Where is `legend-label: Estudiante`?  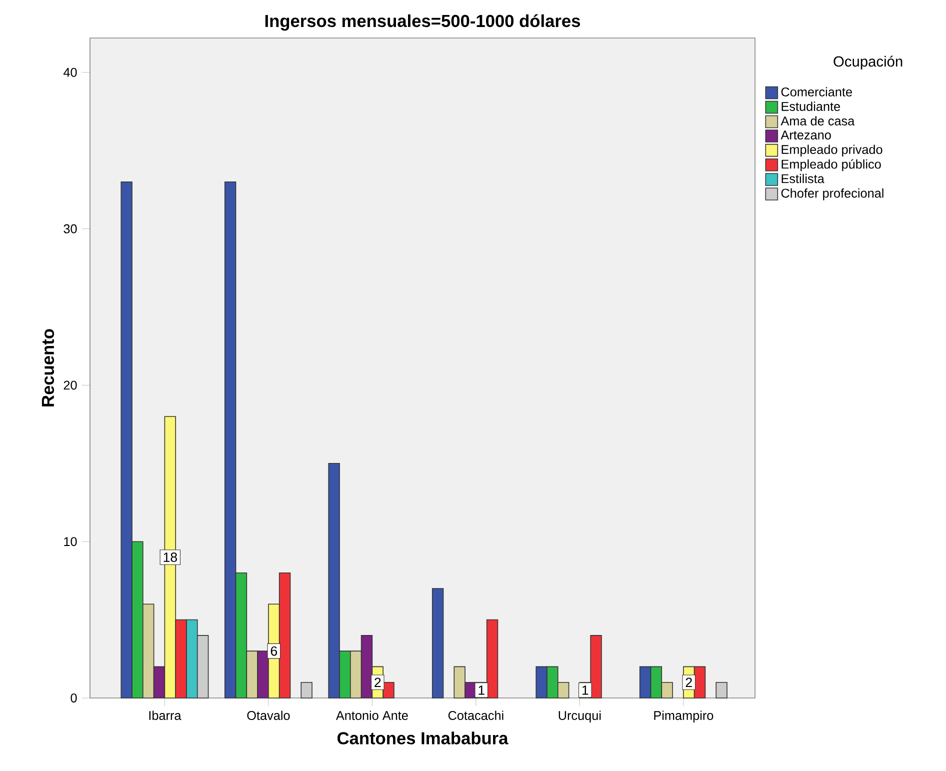 legend-label: Estudiante is located at coordinates (811, 106).